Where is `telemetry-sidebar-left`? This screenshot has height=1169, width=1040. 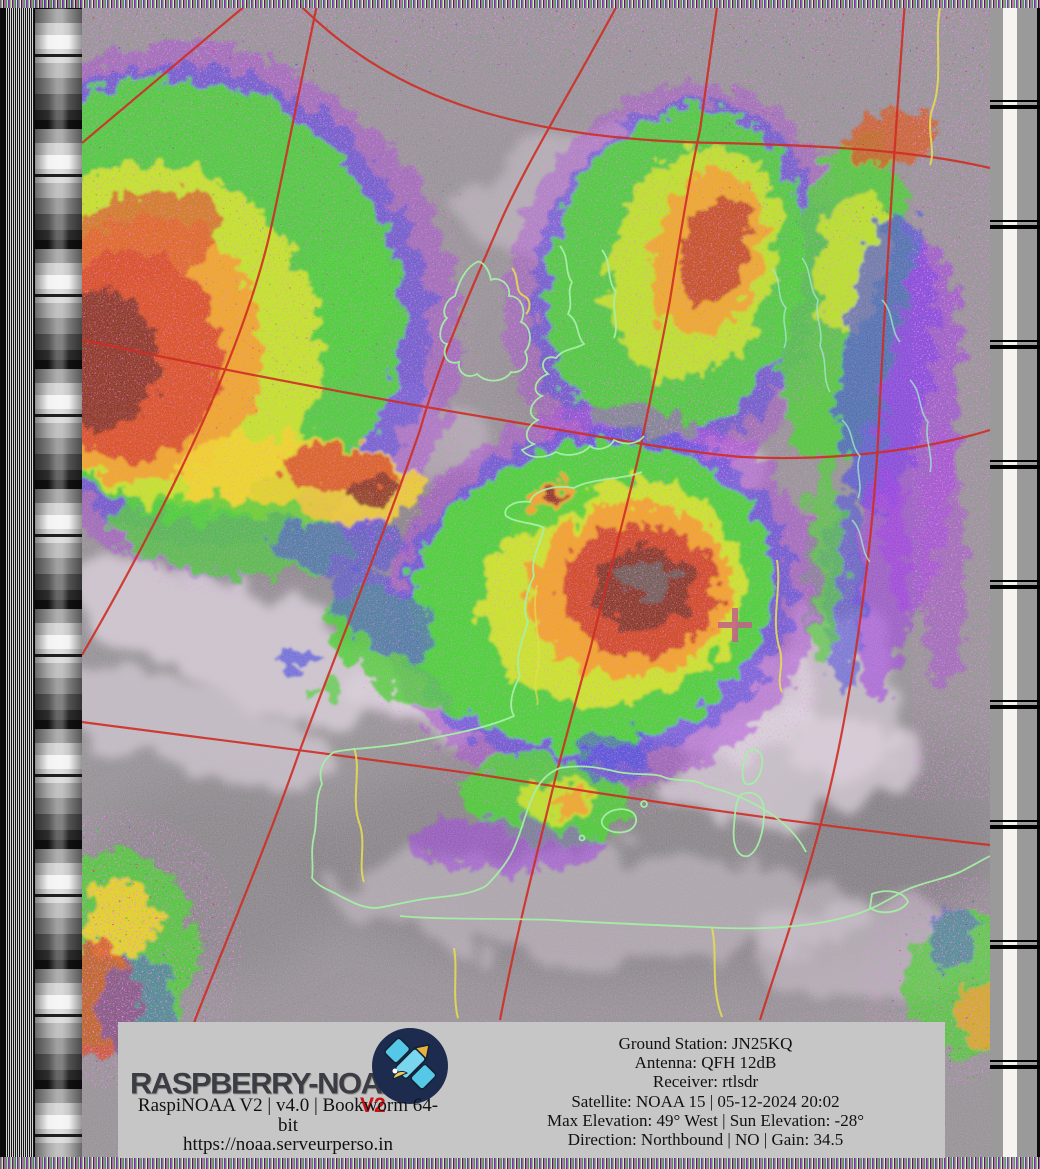
telemetry-sidebar-left is located at coordinates (41, 584).